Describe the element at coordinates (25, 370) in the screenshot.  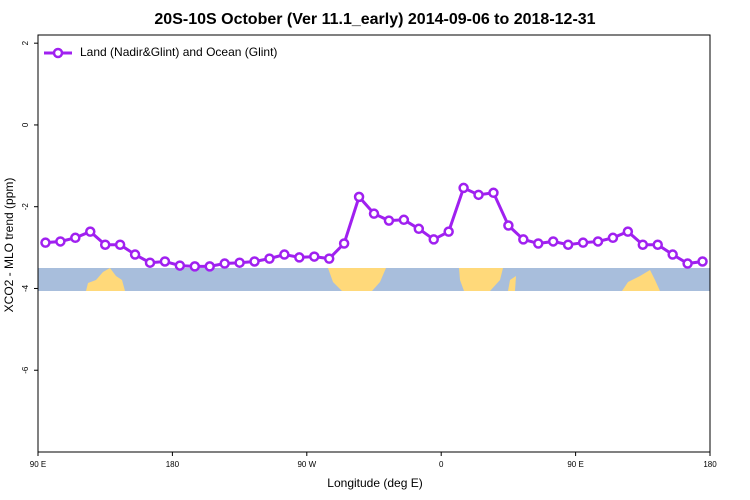
I see `y-tick-label: -6` at that location.